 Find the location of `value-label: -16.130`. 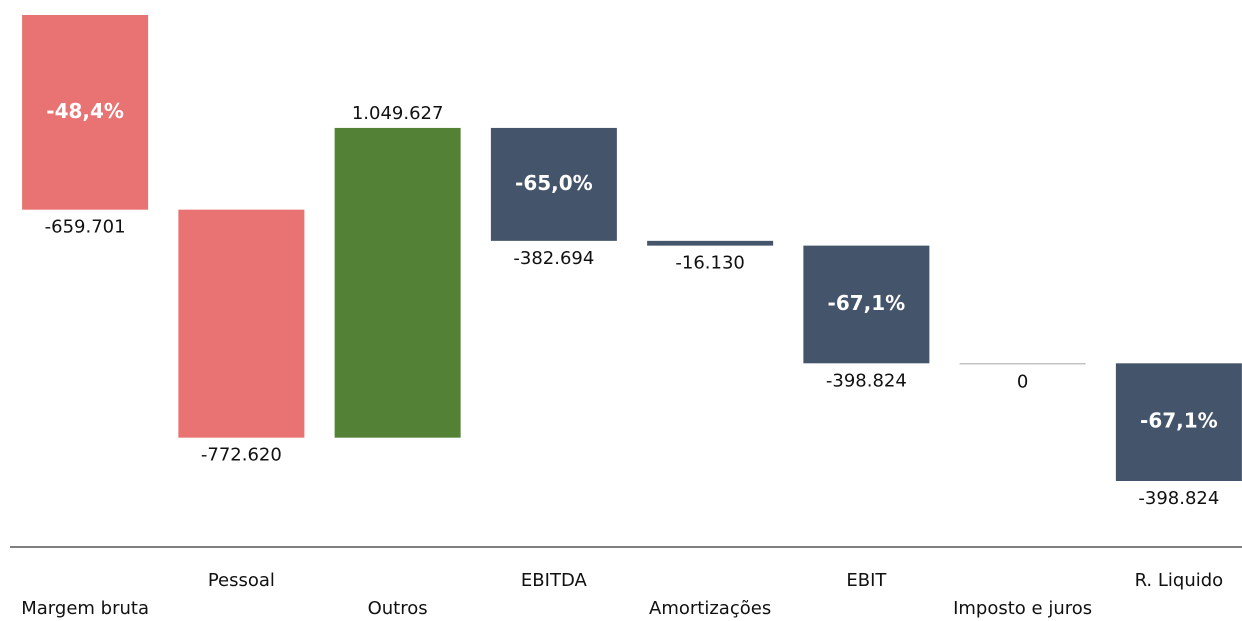

value-label: -16.130 is located at coordinates (709, 263).